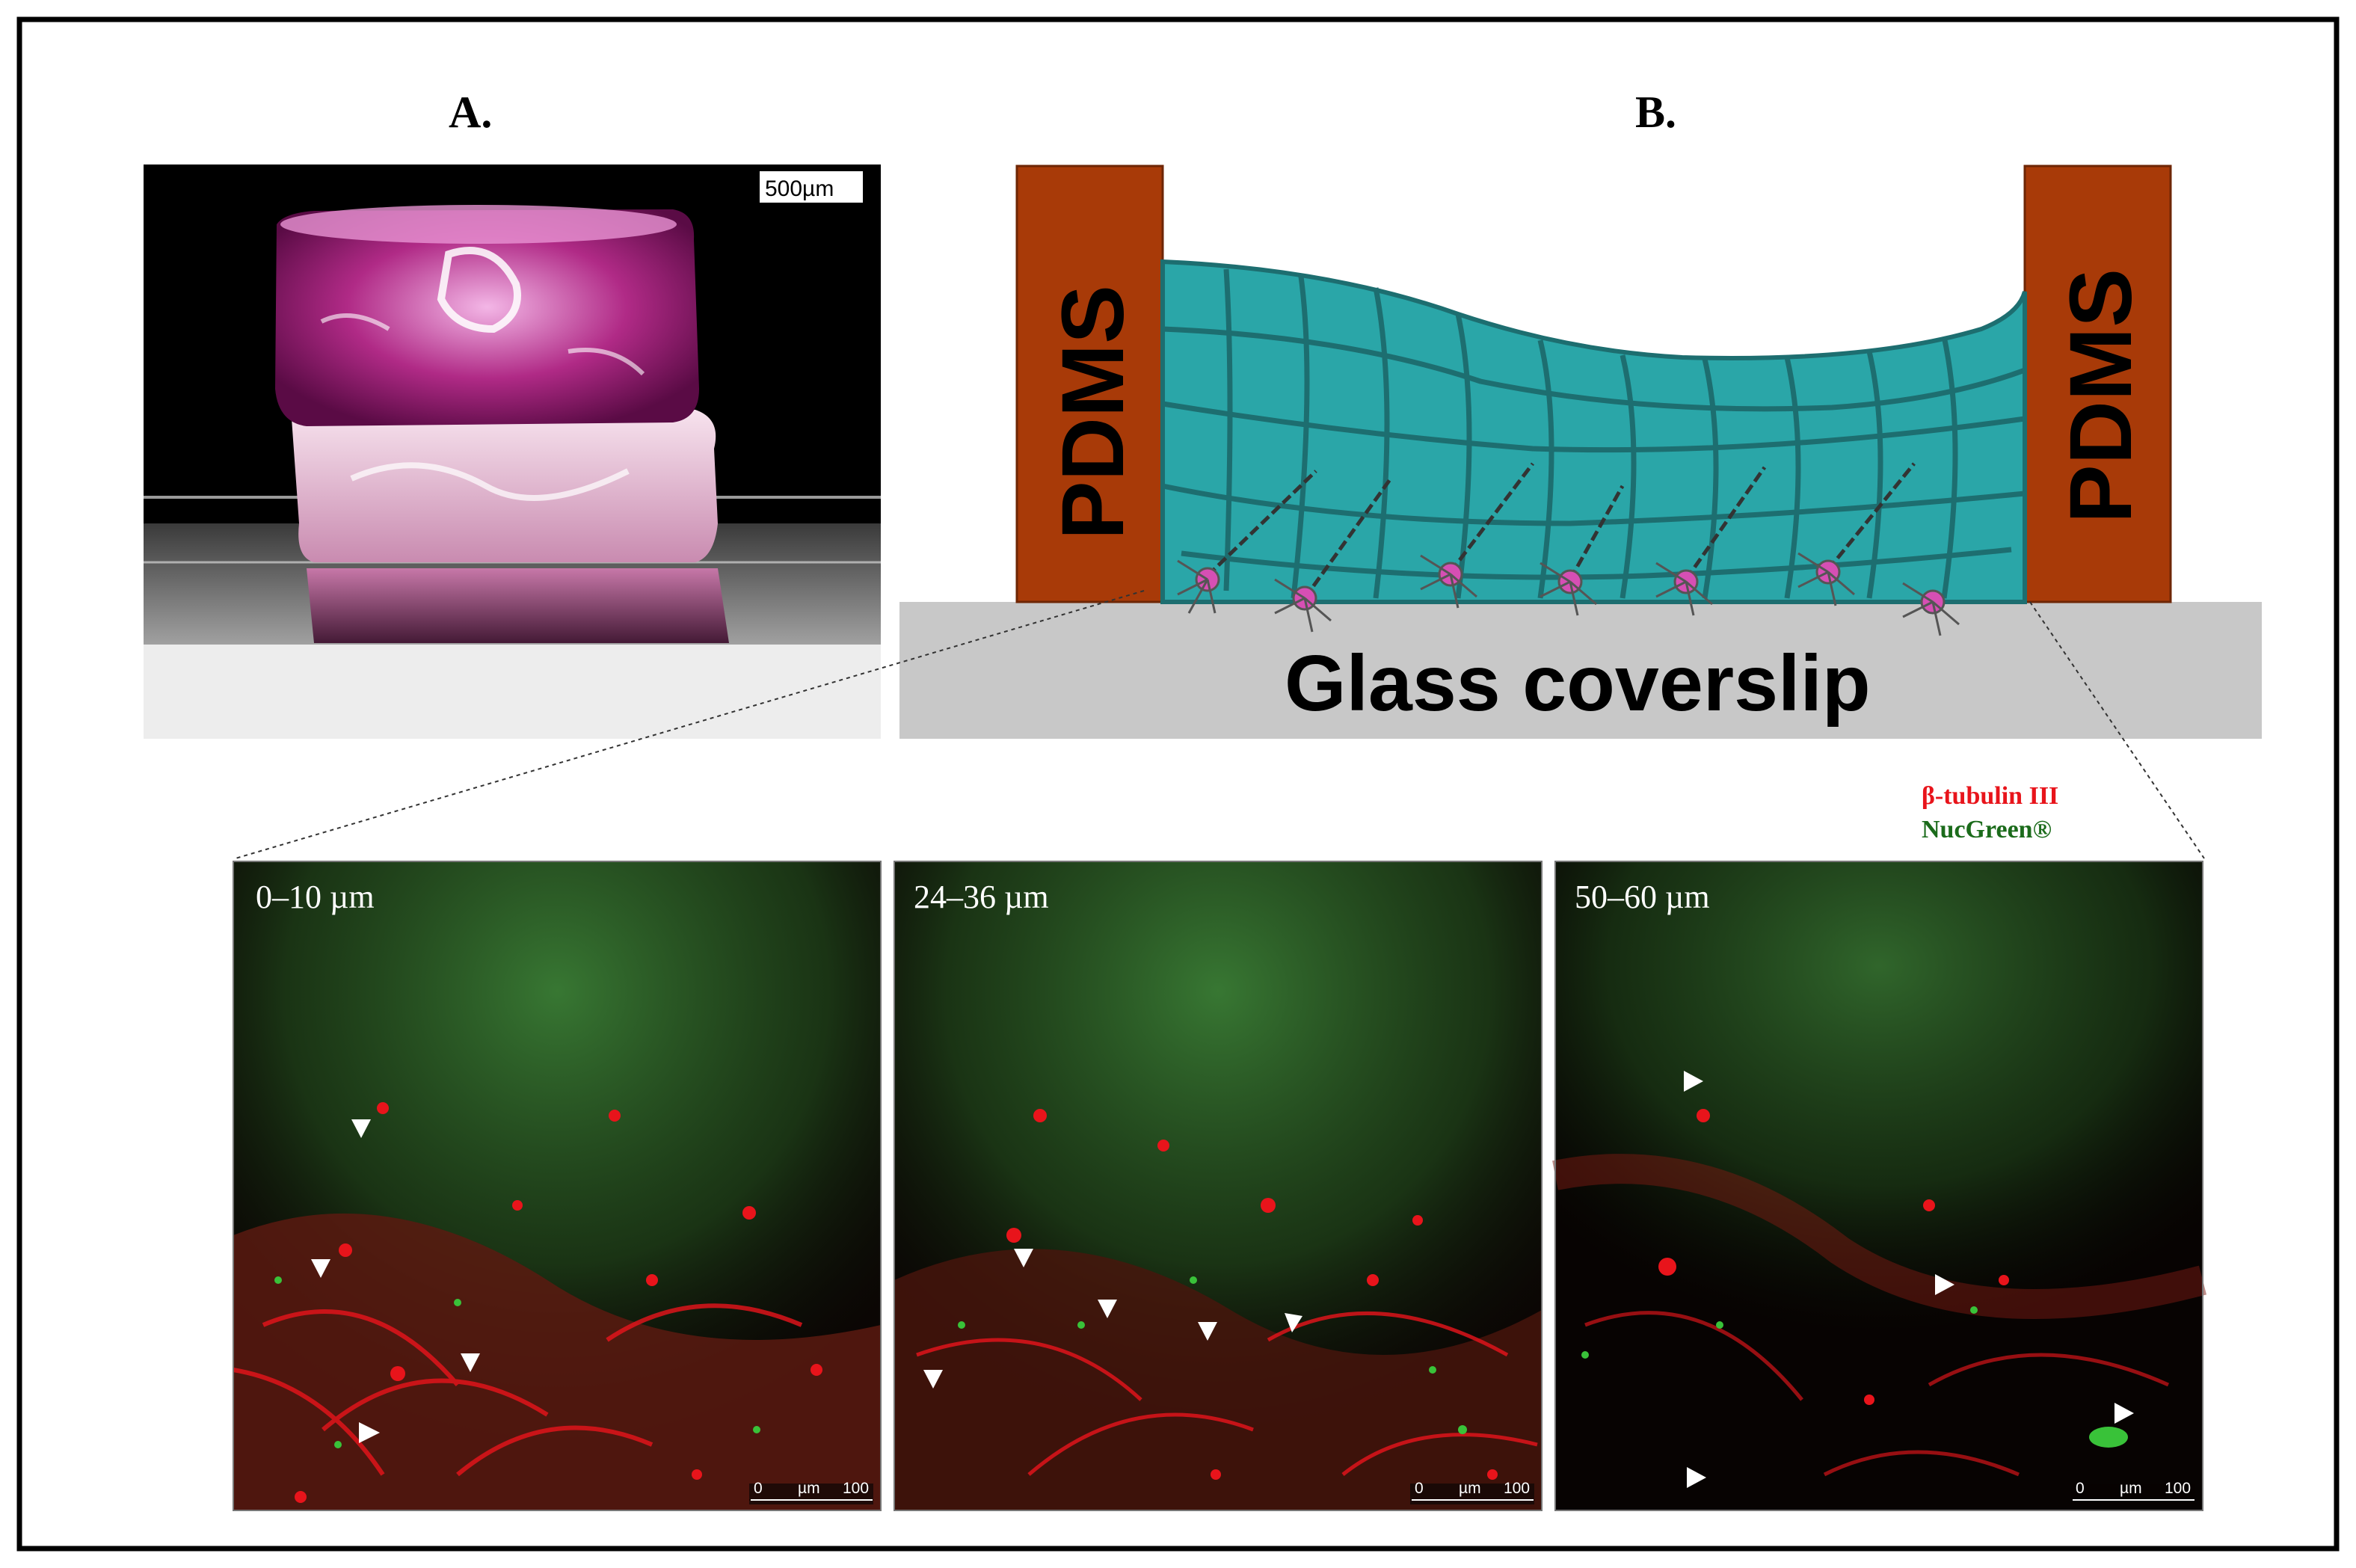  I want to click on micrograph-24-36: 24–36 µm 0 µm 100, so click(1218, 1185).